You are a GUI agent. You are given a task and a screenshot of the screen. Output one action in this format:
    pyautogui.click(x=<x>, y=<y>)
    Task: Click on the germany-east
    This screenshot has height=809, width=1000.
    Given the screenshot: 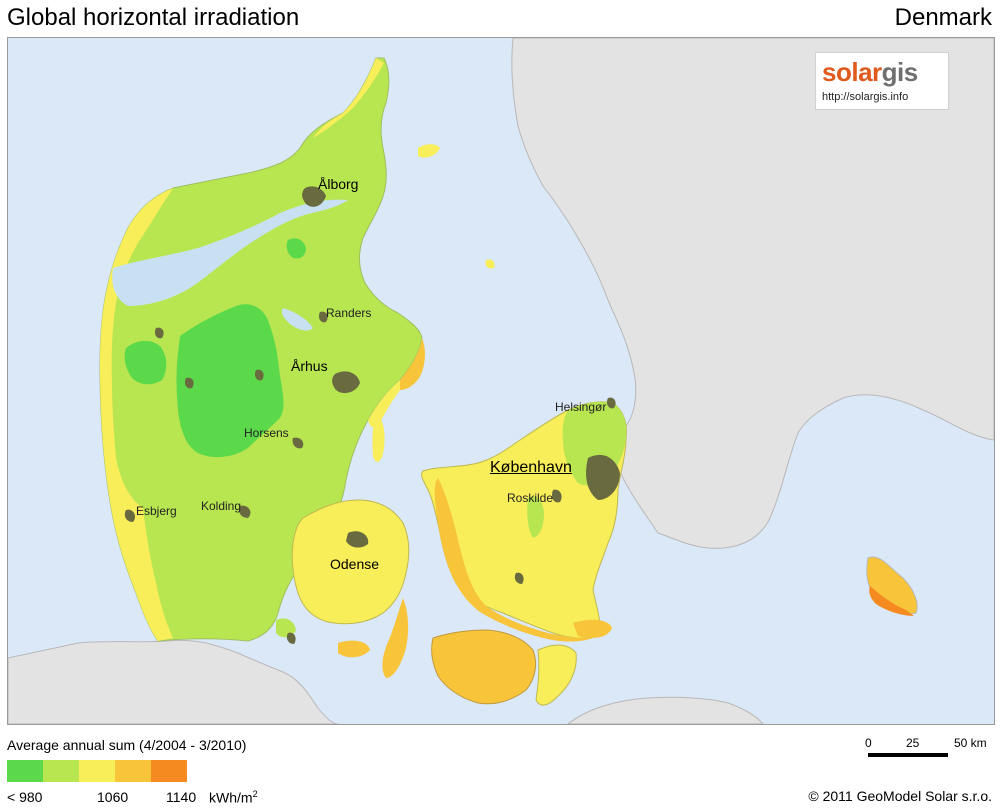 What is the action you would take?
    pyautogui.click(x=665, y=710)
    